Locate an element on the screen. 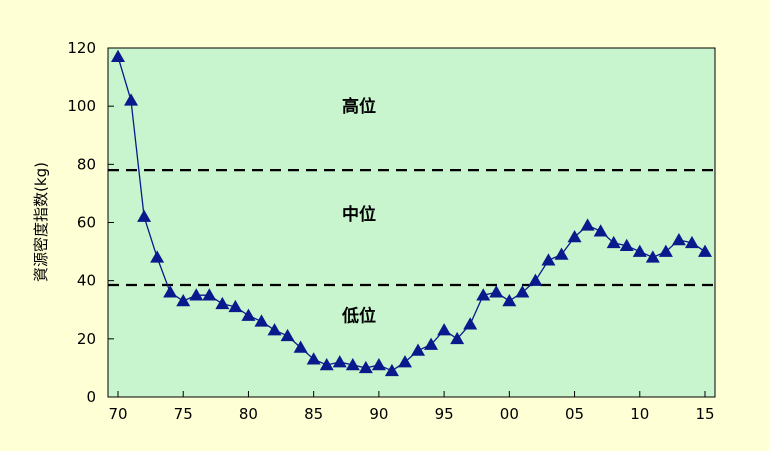 This screenshot has width=769, height=451. y-tick-label: 100 is located at coordinates (81, 106).